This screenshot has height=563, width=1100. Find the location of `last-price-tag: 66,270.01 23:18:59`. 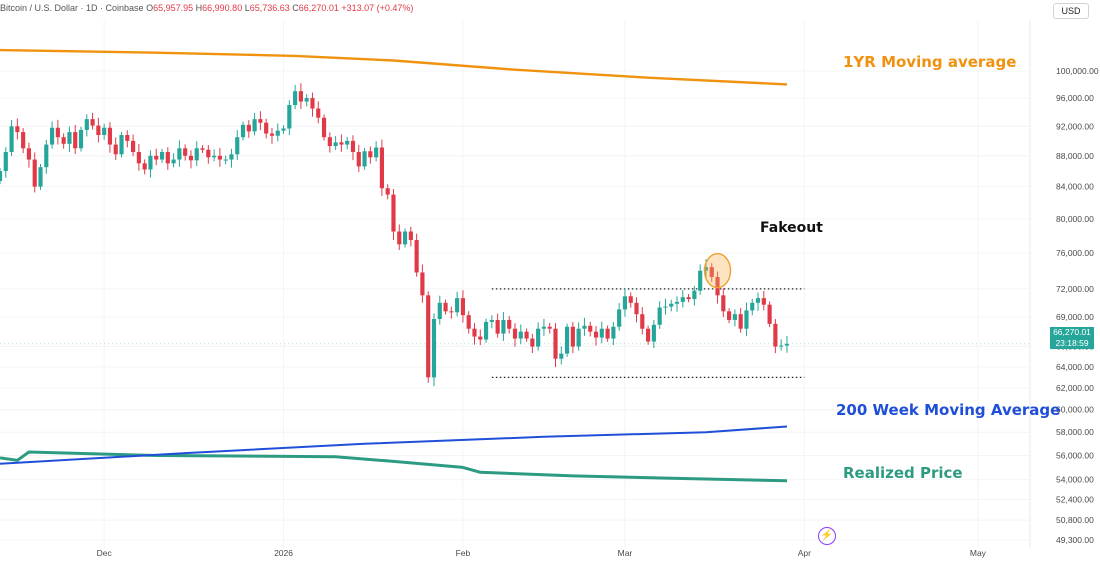

last-price-tag: 66,270.01 23:18:59 is located at coordinates (1072, 338).